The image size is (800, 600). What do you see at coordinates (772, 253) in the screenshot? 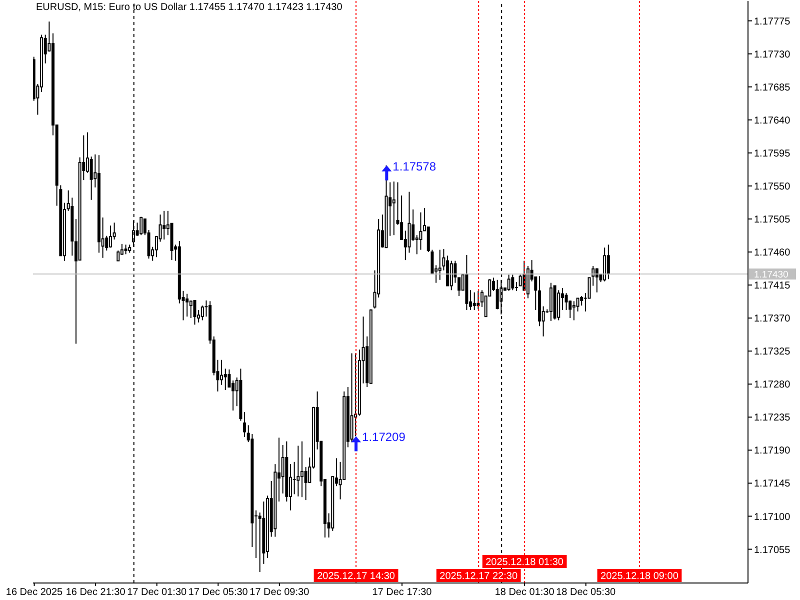
I see `y-tick-label: 1.17460` at bounding box center [772, 253].